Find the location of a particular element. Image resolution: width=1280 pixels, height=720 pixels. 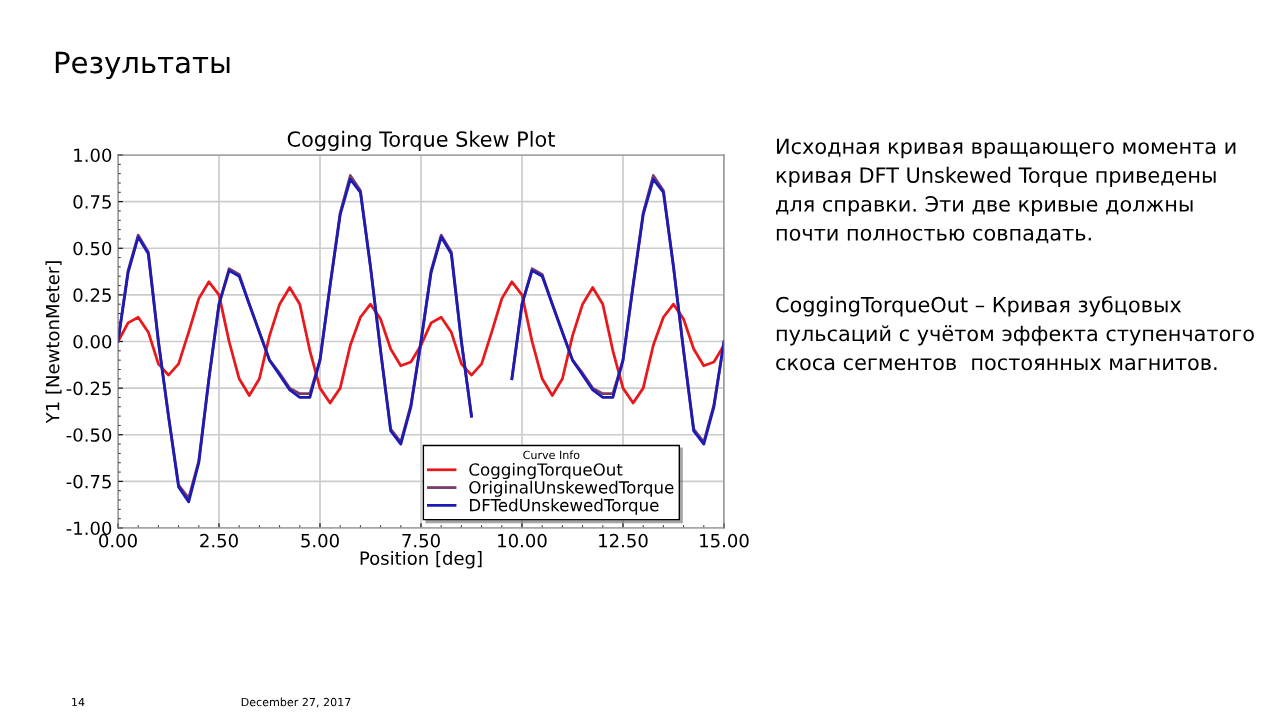

text: December 27, 2017 is located at coordinates (296, 702).